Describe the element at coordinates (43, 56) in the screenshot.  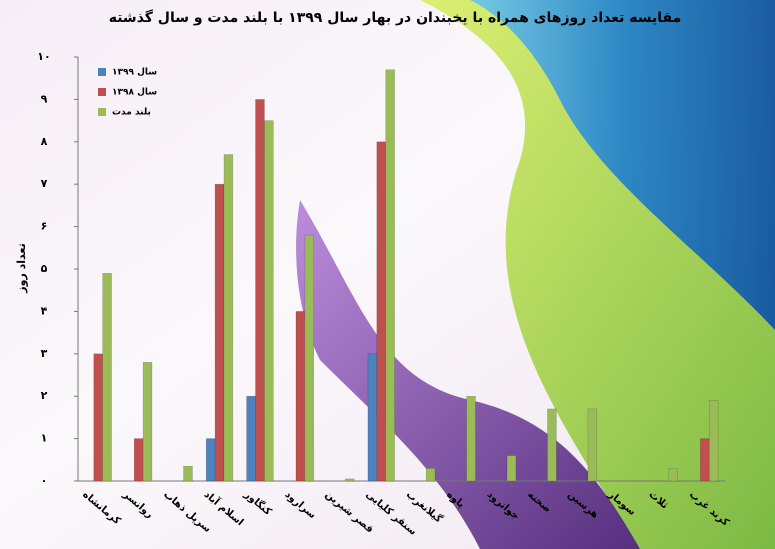
I see `y-tick-label: ۱۰` at that location.